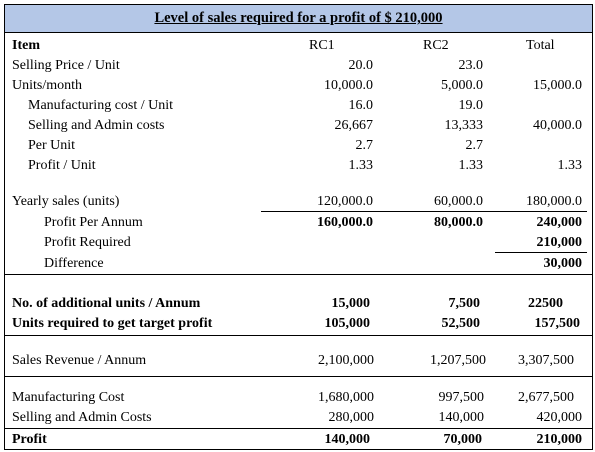 This screenshot has height=452, width=595. Describe the element at coordinates (557, 125) in the screenshot. I see `selling-admin-total: 40,000.0` at that location.